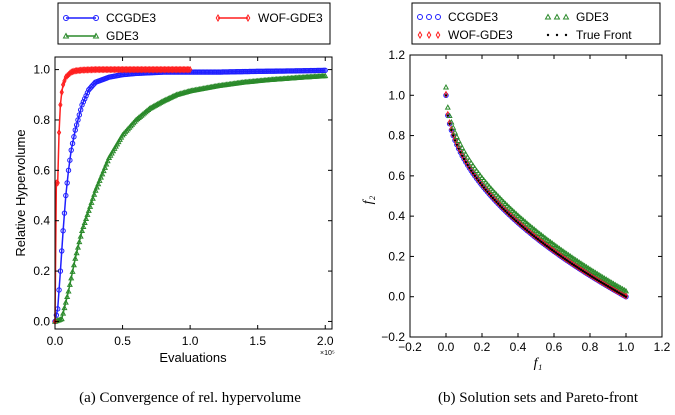  Describe the element at coordinates (41, 170) in the screenshot. I see `convergence-y-tick-label: 0.6` at that location.